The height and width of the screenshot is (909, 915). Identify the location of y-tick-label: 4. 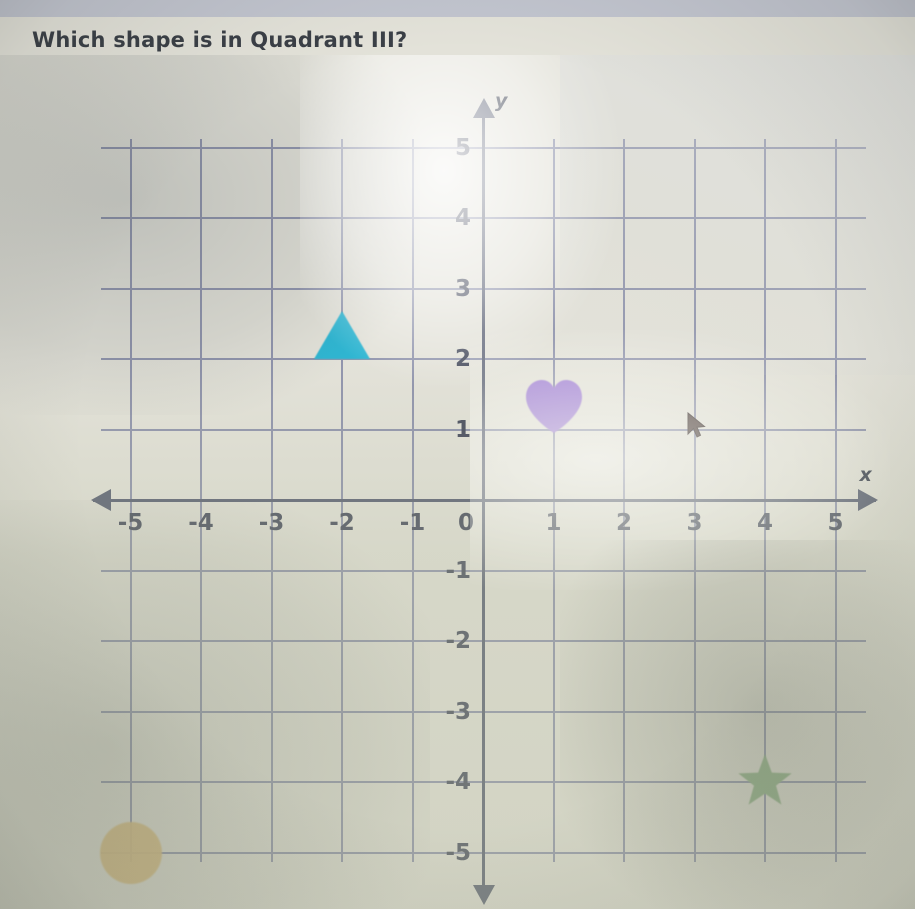
(462, 218).